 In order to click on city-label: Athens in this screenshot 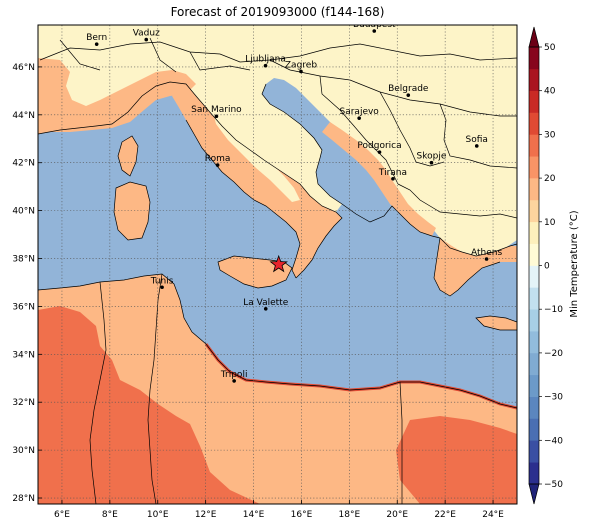, I will do `click(486, 253)`.